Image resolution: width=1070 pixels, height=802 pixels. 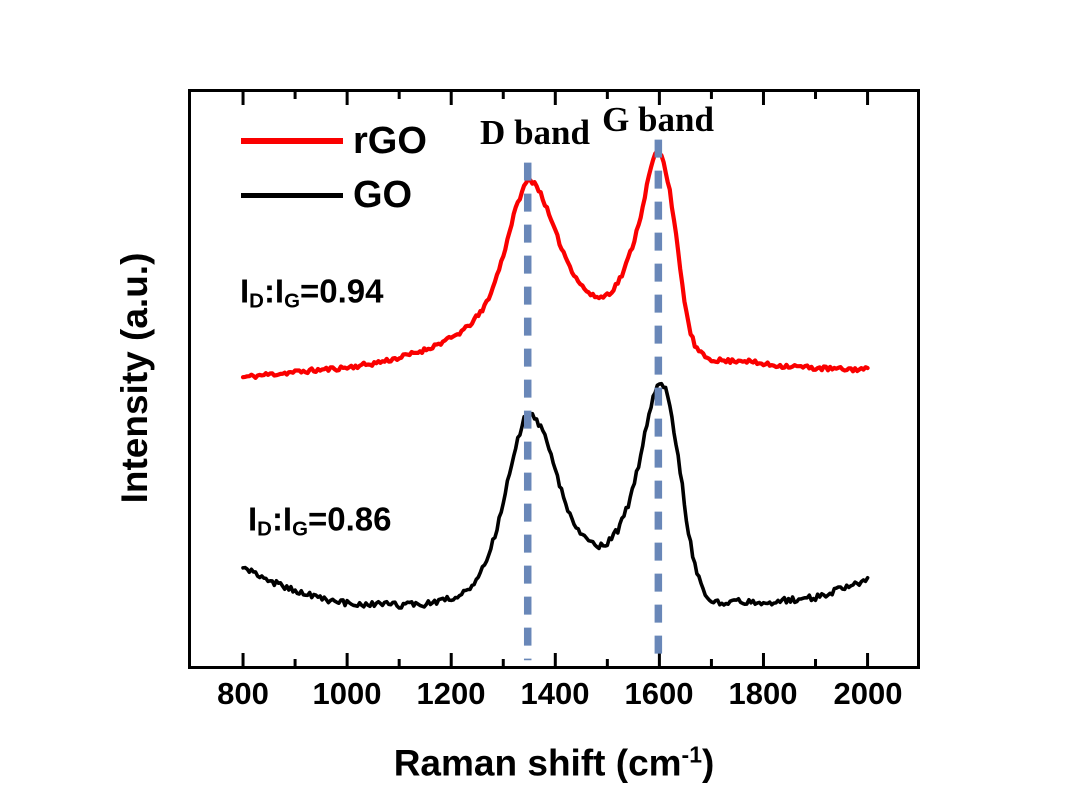 I want to click on legend-line-go, so click(x=292, y=195).